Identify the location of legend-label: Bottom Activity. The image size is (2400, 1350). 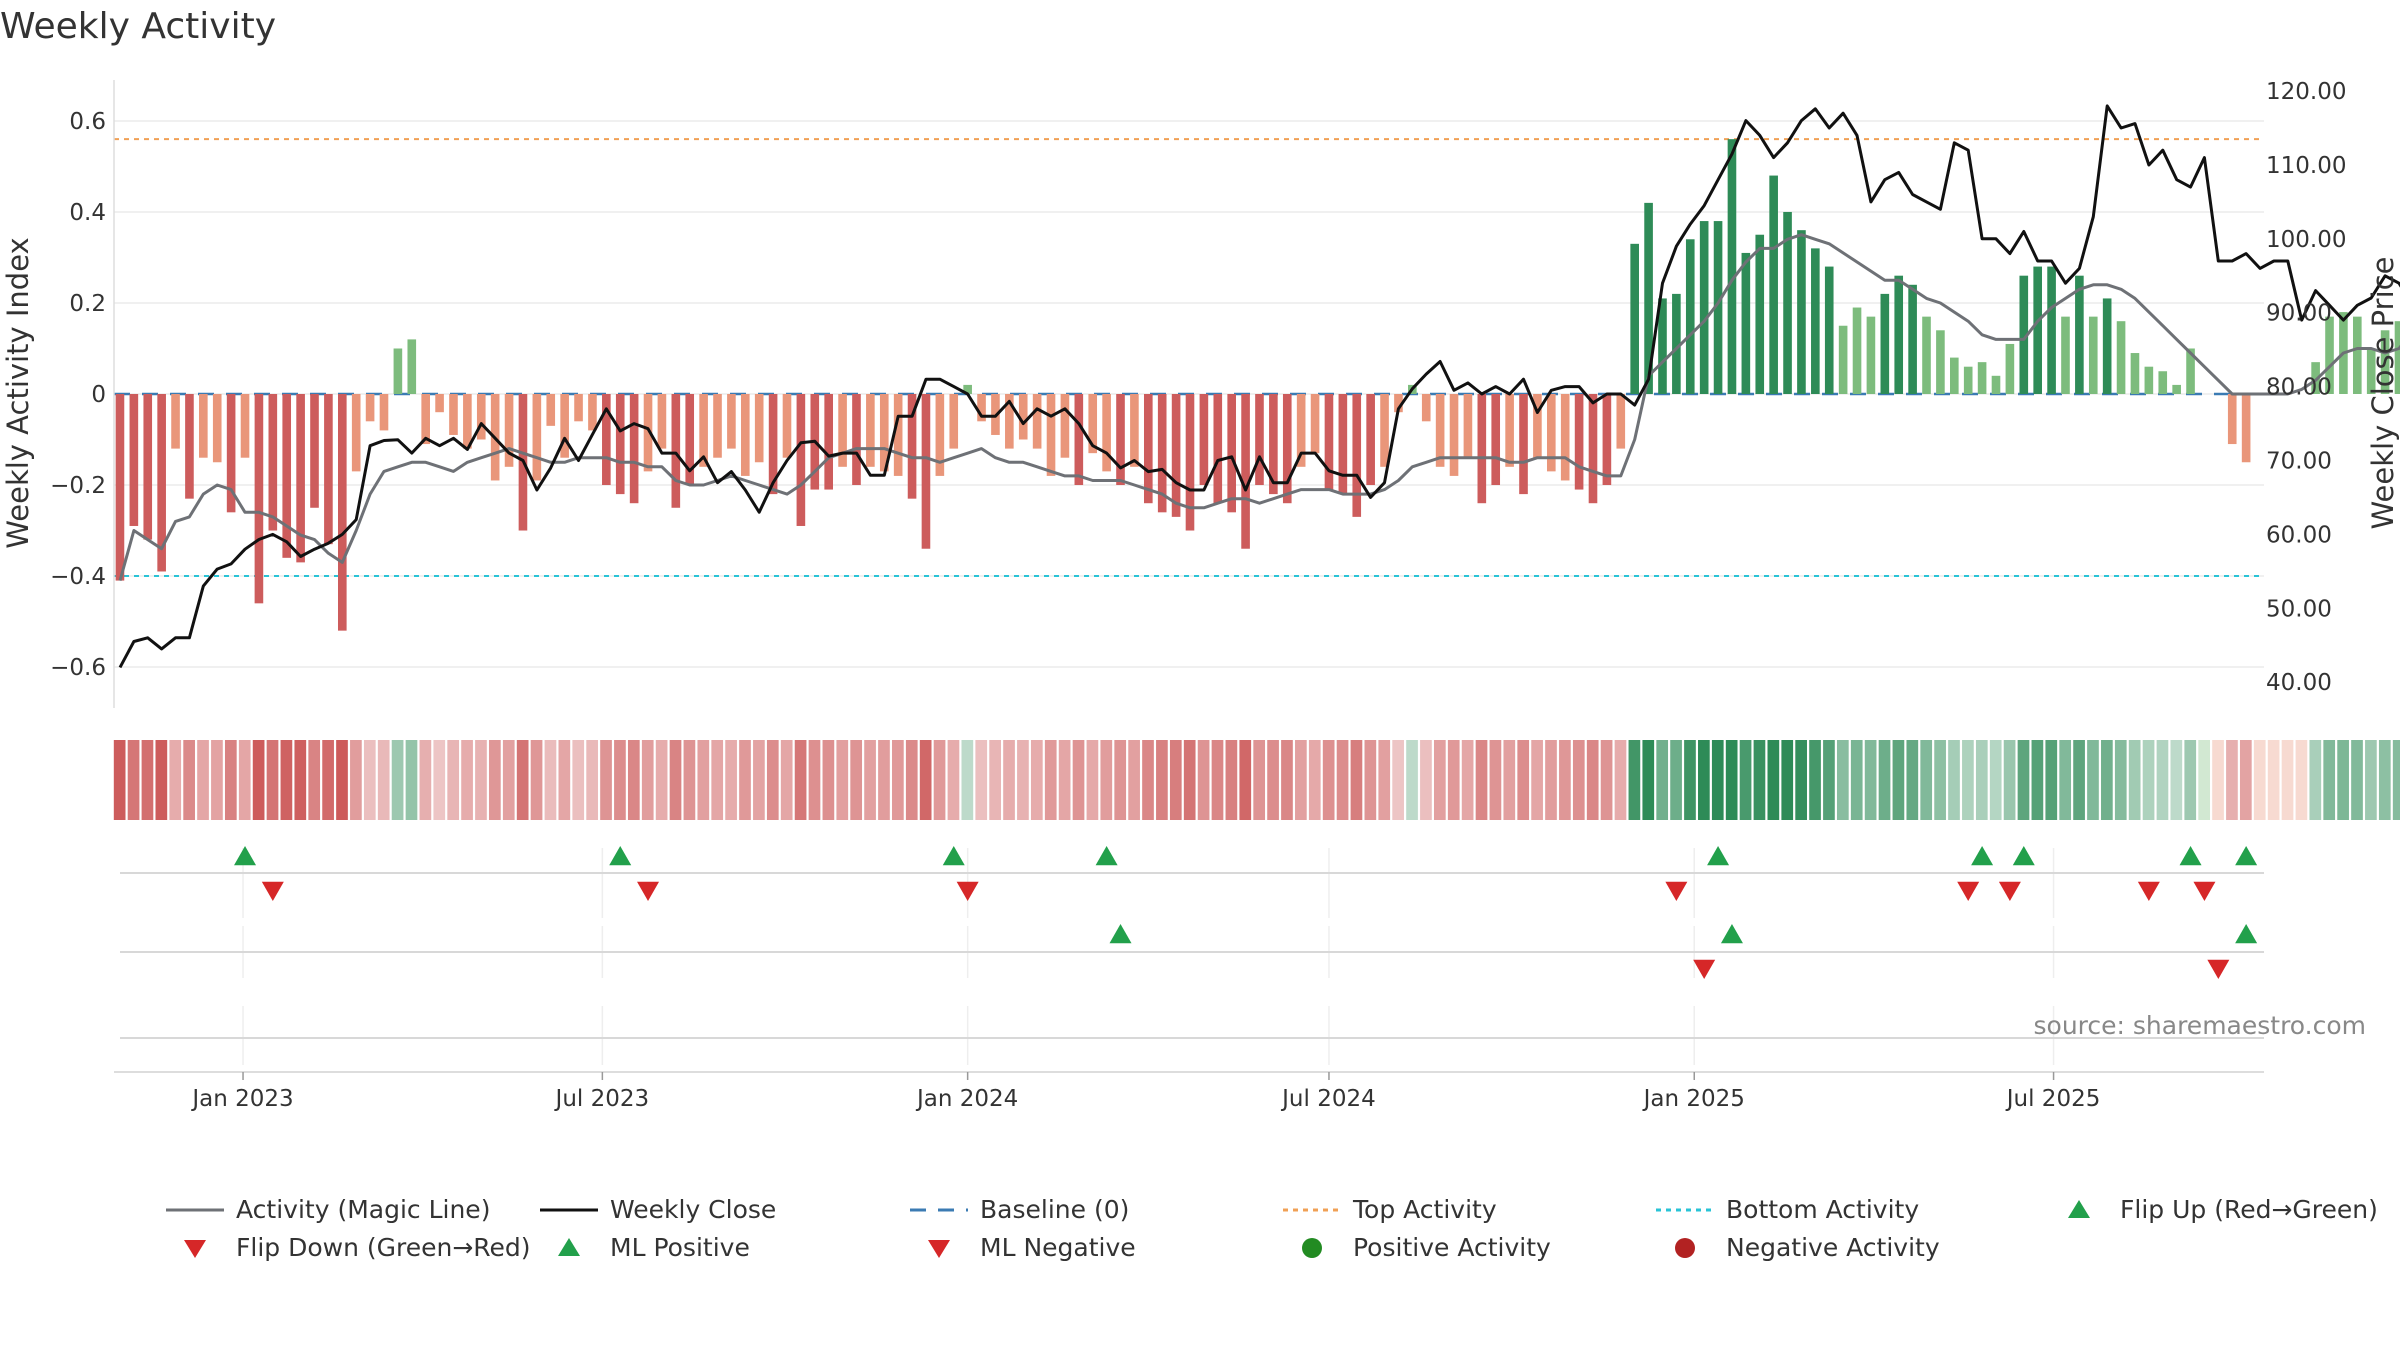
(1822, 1209).